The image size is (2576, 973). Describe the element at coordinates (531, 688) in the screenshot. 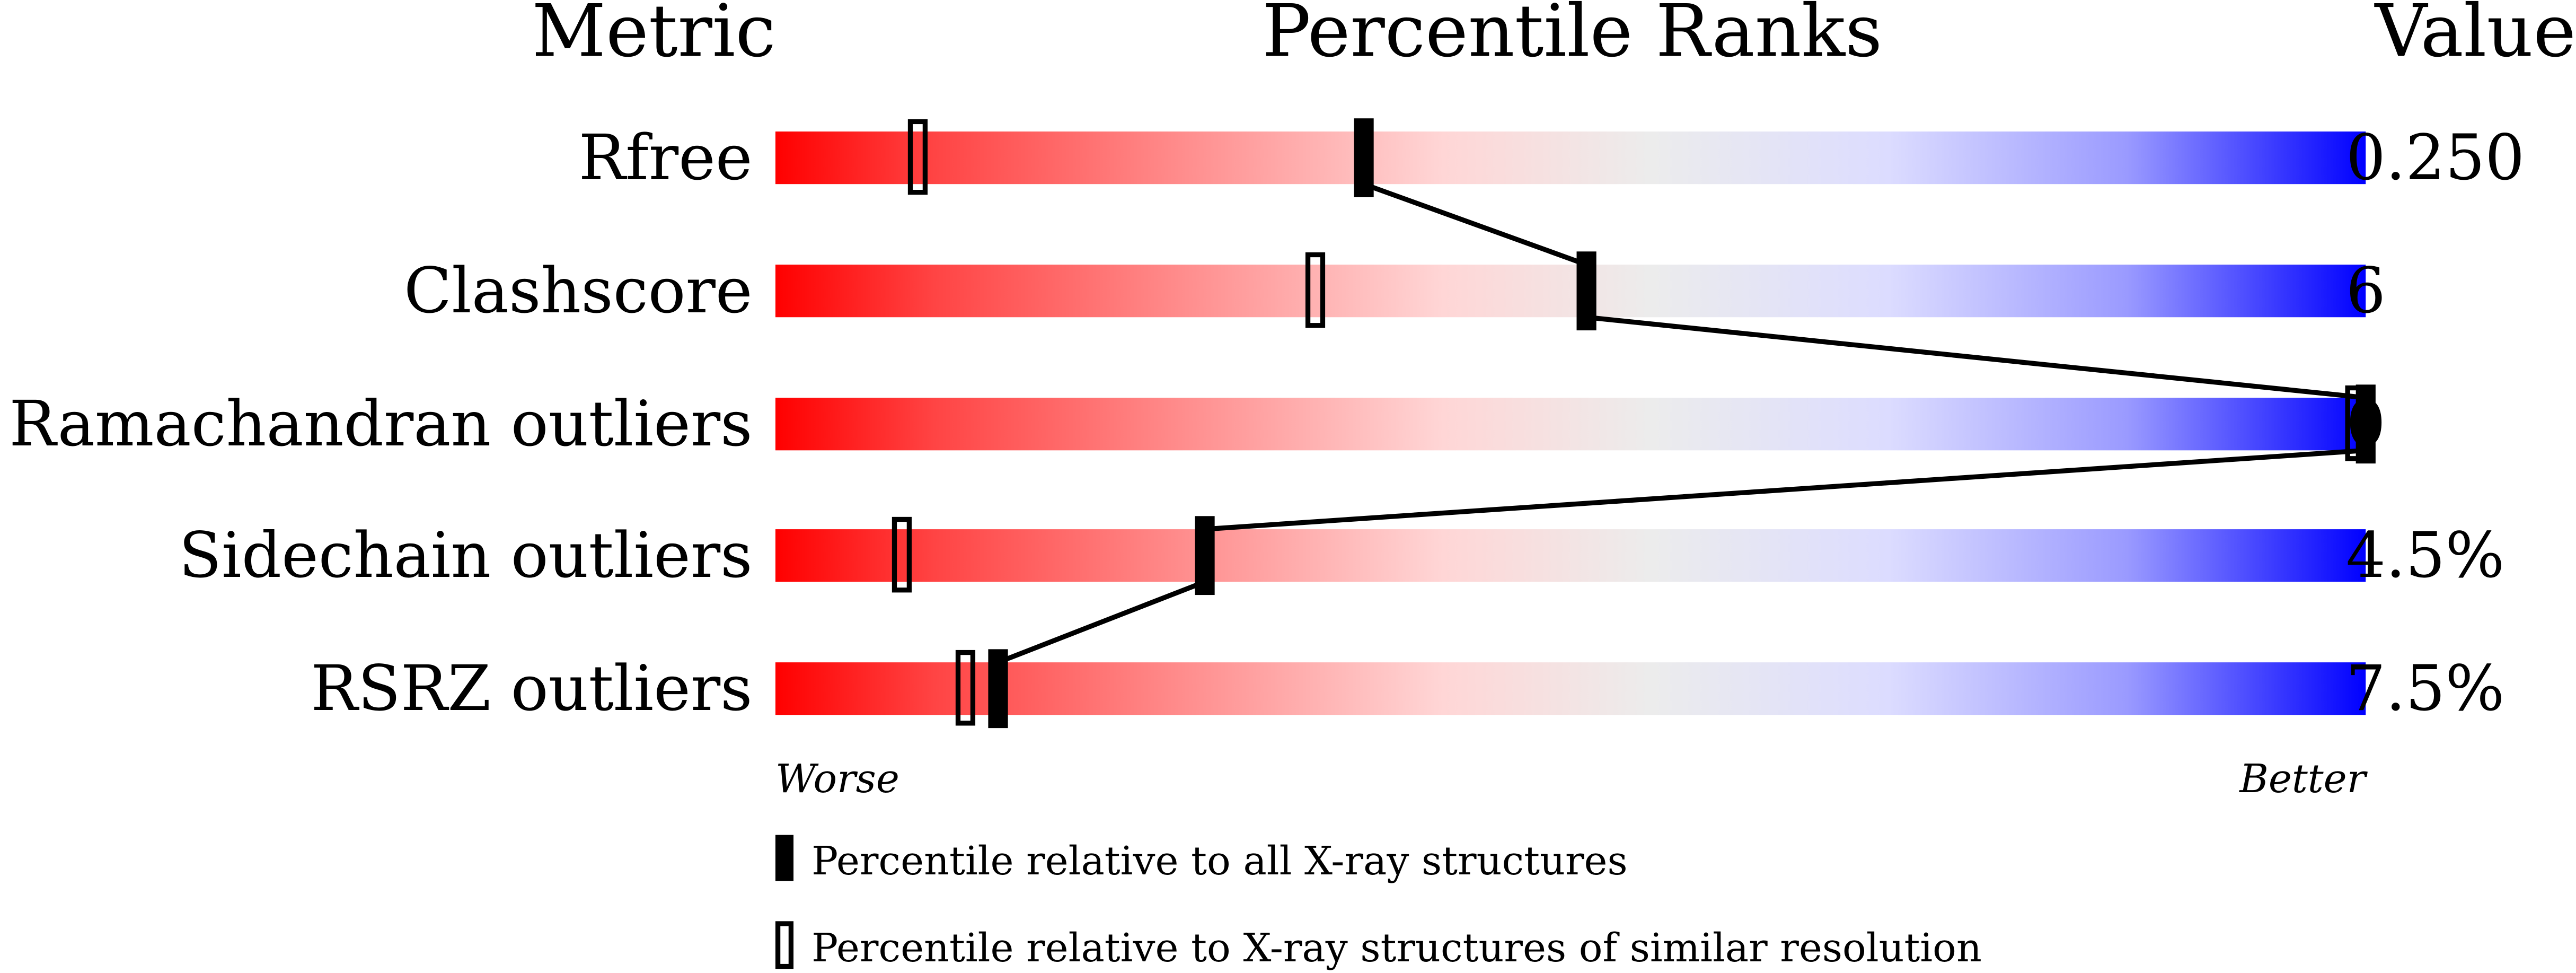

I see `metric-label: RSRZ outliers` at that location.